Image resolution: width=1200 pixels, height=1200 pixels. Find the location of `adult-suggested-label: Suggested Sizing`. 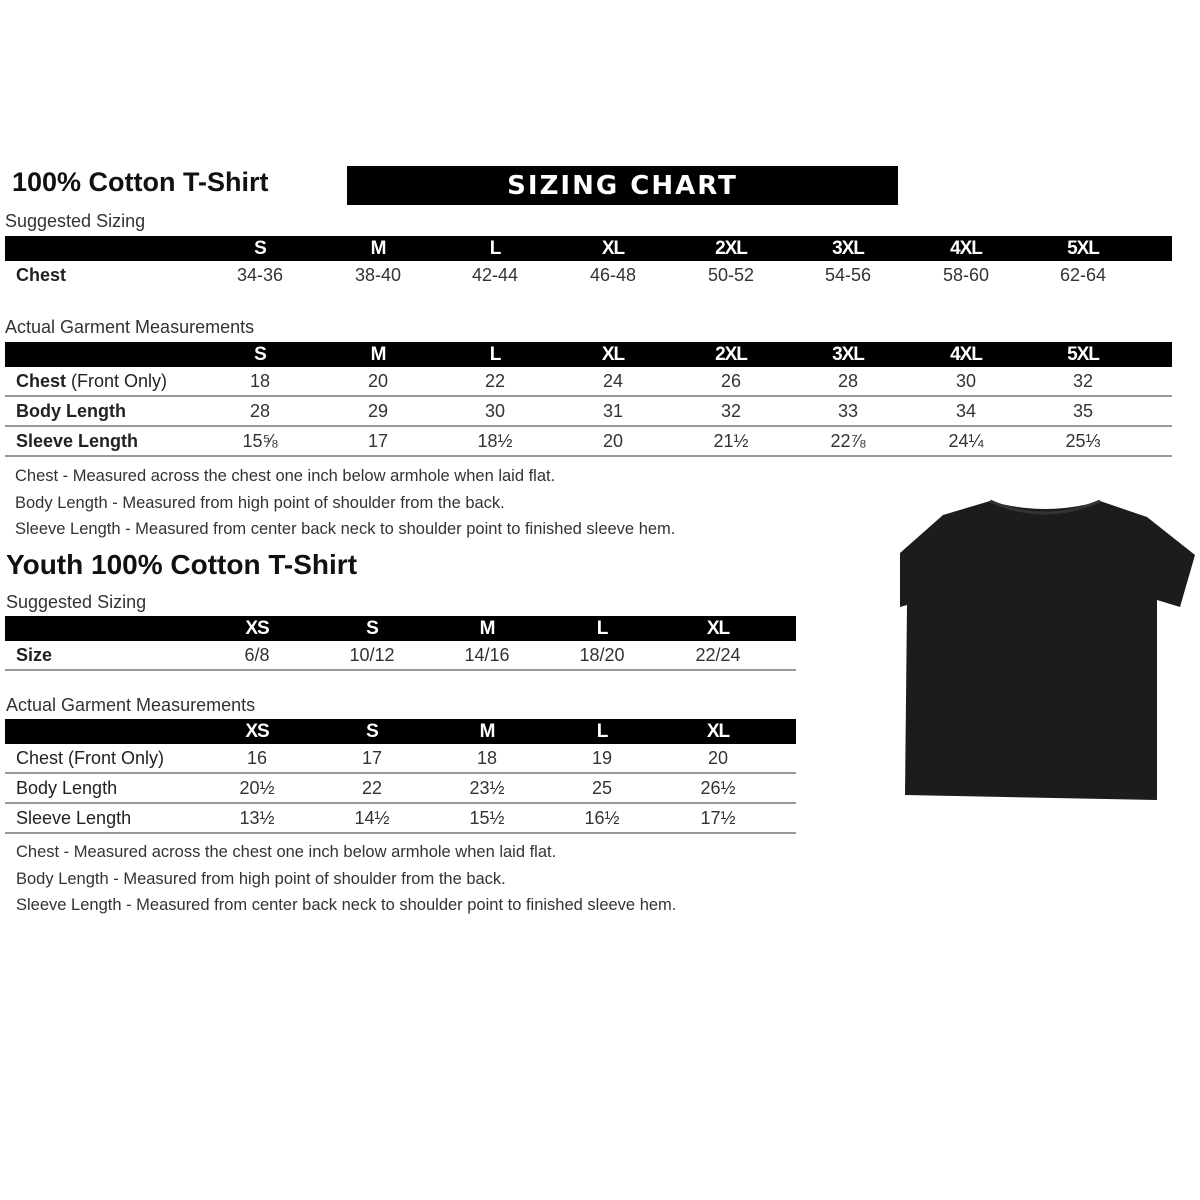

adult-suggested-label: Suggested Sizing is located at coordinates (75, 221).